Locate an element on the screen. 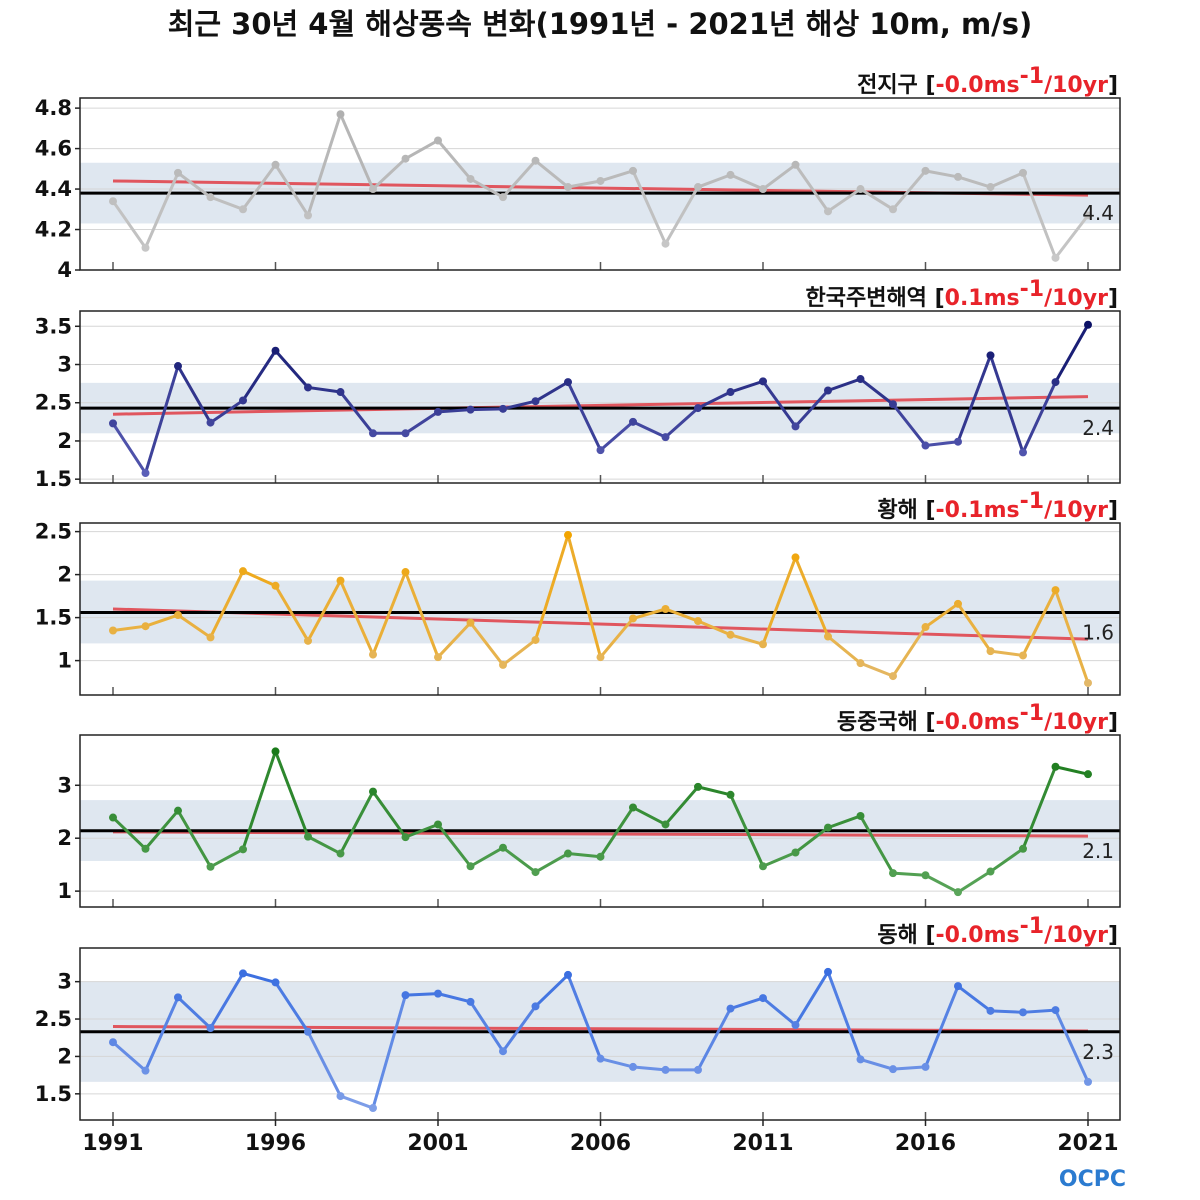  y-tick-label: 4.4 is located at coordinates (53, 189).